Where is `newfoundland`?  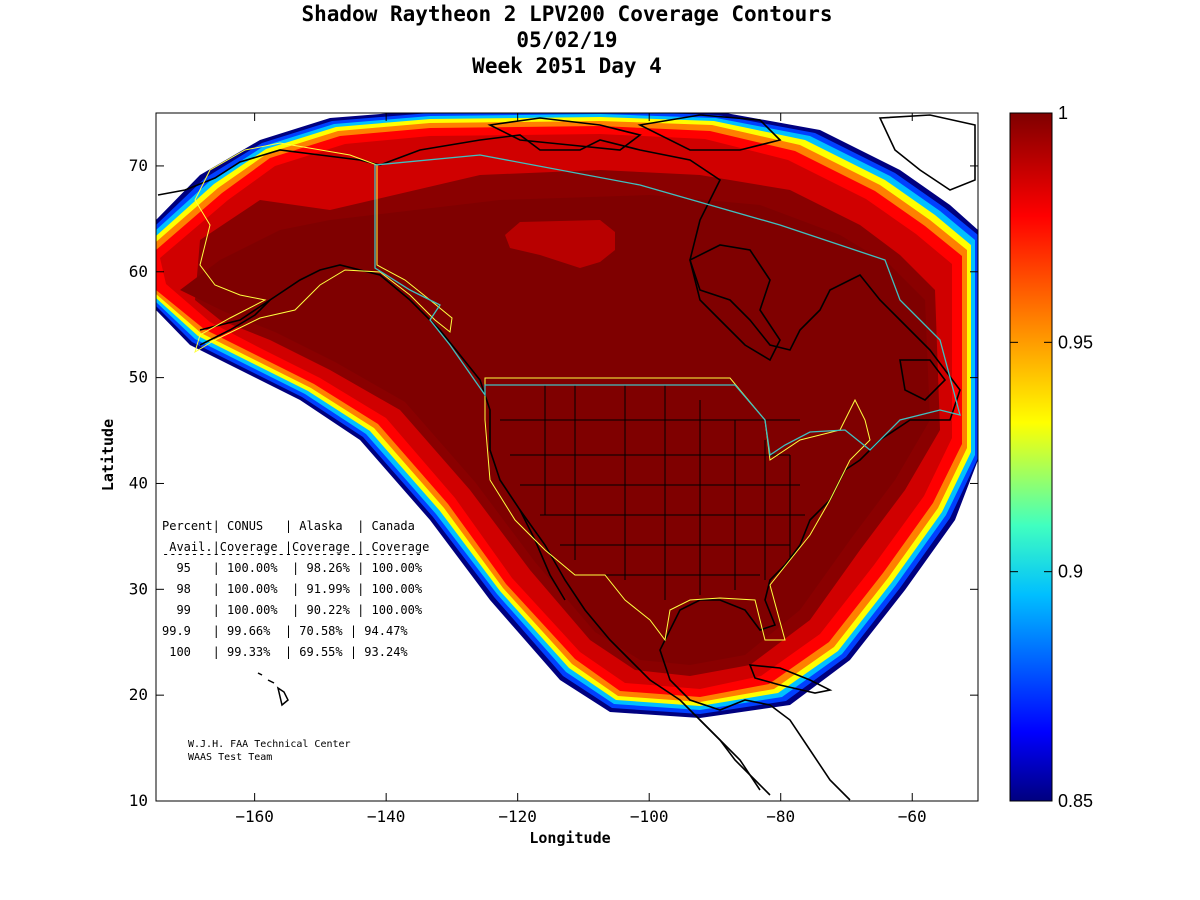
newfoundland is located at coordinates (923, 380).